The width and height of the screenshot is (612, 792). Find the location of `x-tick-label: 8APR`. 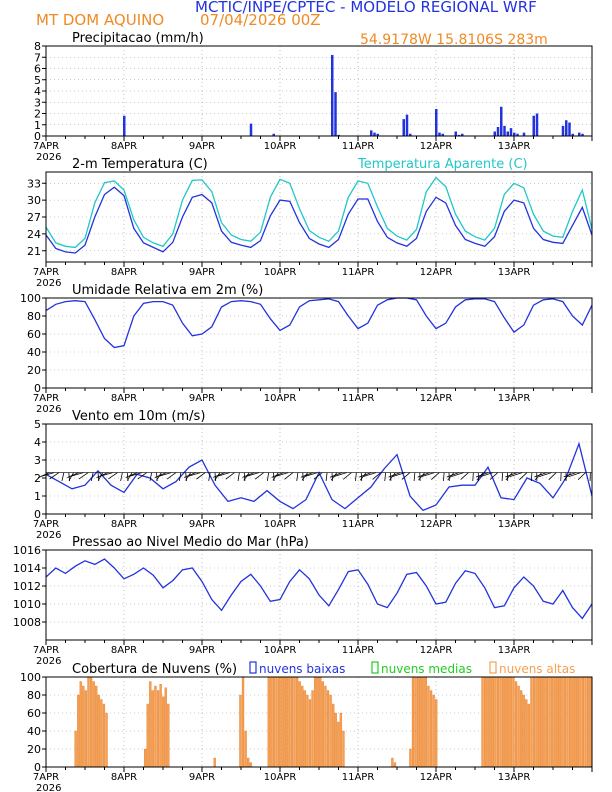

x-tick-label: 8APR is located at coordinates (124, 398).